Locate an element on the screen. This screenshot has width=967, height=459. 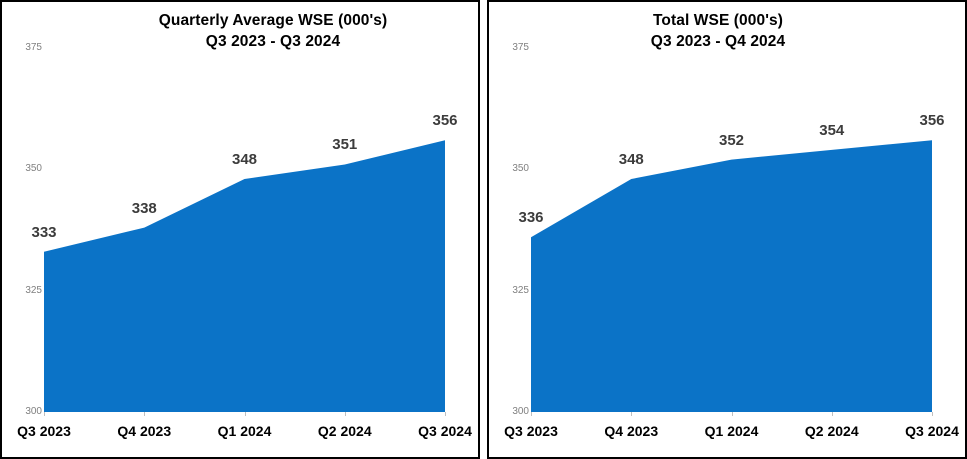
chart-title-line1: Quarterly Average WSE (000's) is located at coordinates (273, 20).